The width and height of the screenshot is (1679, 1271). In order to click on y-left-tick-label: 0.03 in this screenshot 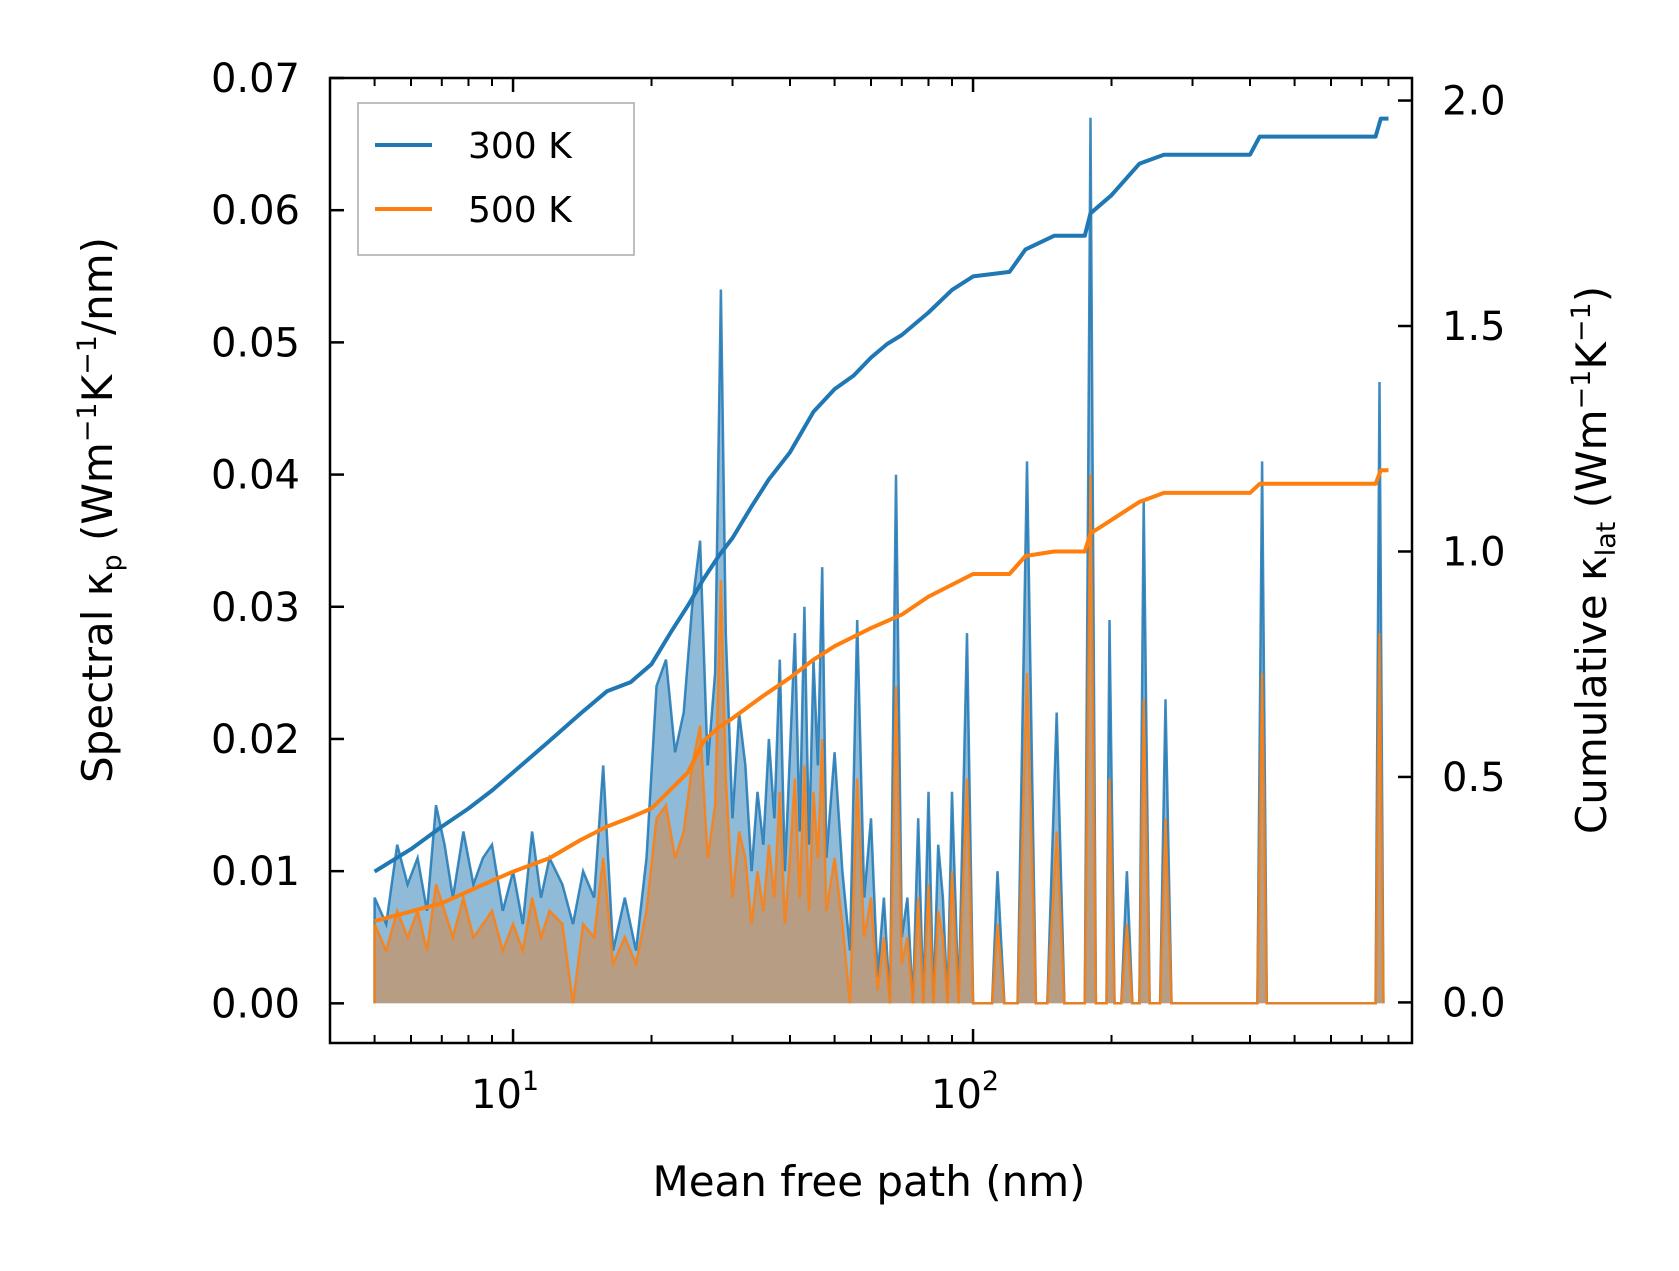, I will do `click(255, 608)`.